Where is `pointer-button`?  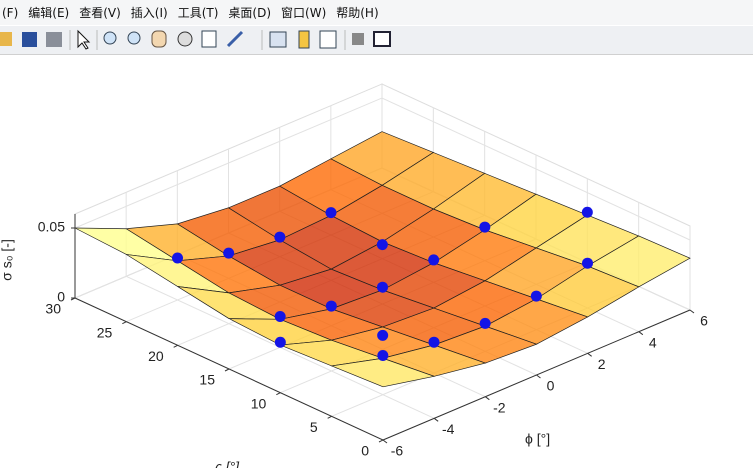
pointer-button is located at coordinates (84, 39).